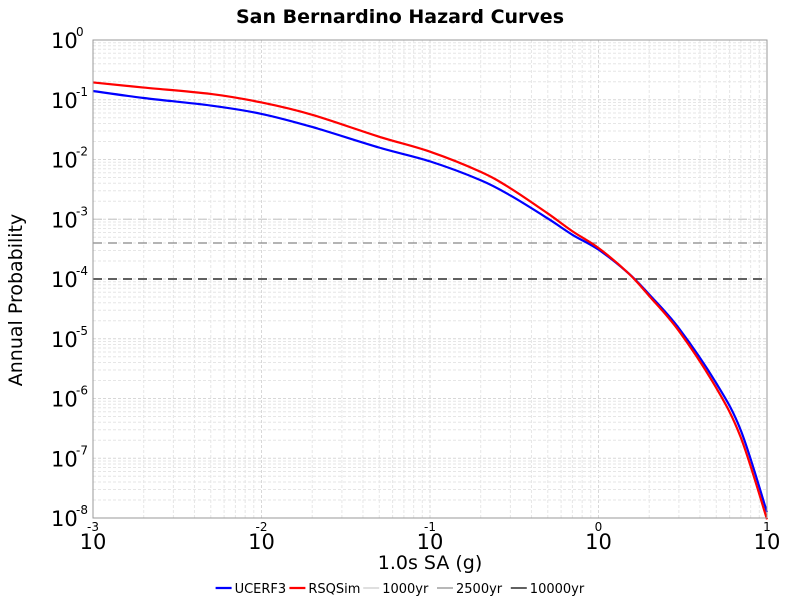  What do you see at coordinates (82, 271) in the screenshot?
I see `y-tick-exponent: -4` at bounding box center [82, 271].